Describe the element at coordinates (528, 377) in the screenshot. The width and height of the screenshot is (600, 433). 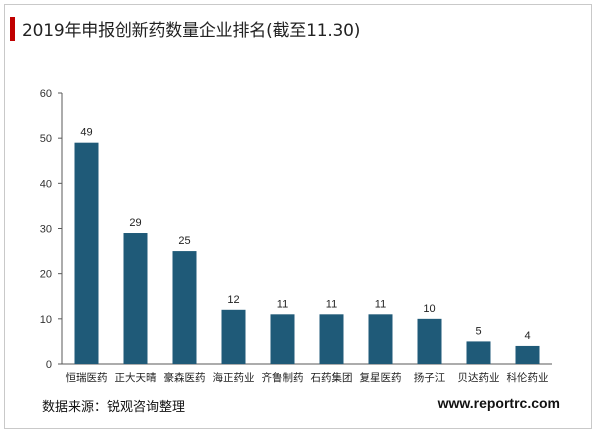
I see `x-tick-label: 科伦药业` at that location.